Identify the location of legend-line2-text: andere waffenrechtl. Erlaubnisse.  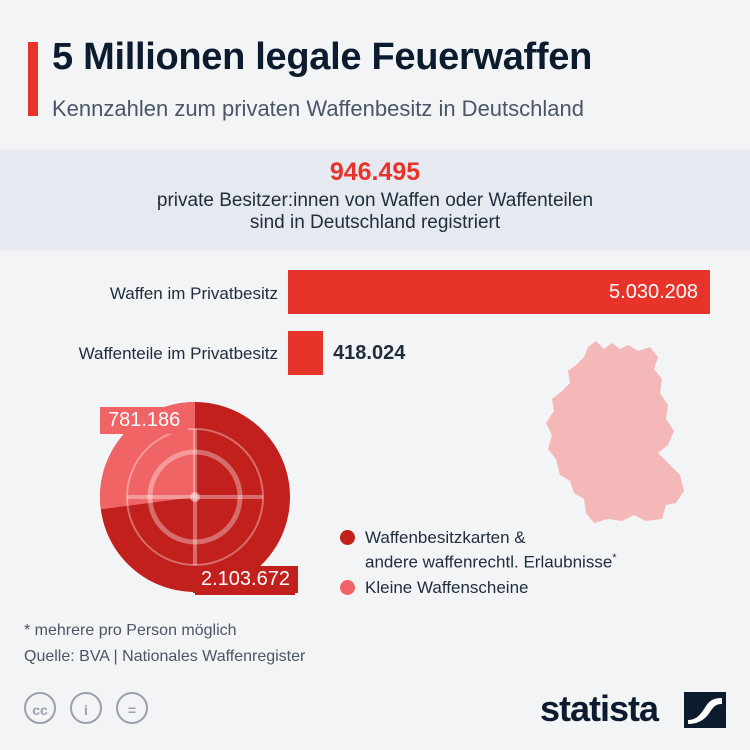
(489, 562).